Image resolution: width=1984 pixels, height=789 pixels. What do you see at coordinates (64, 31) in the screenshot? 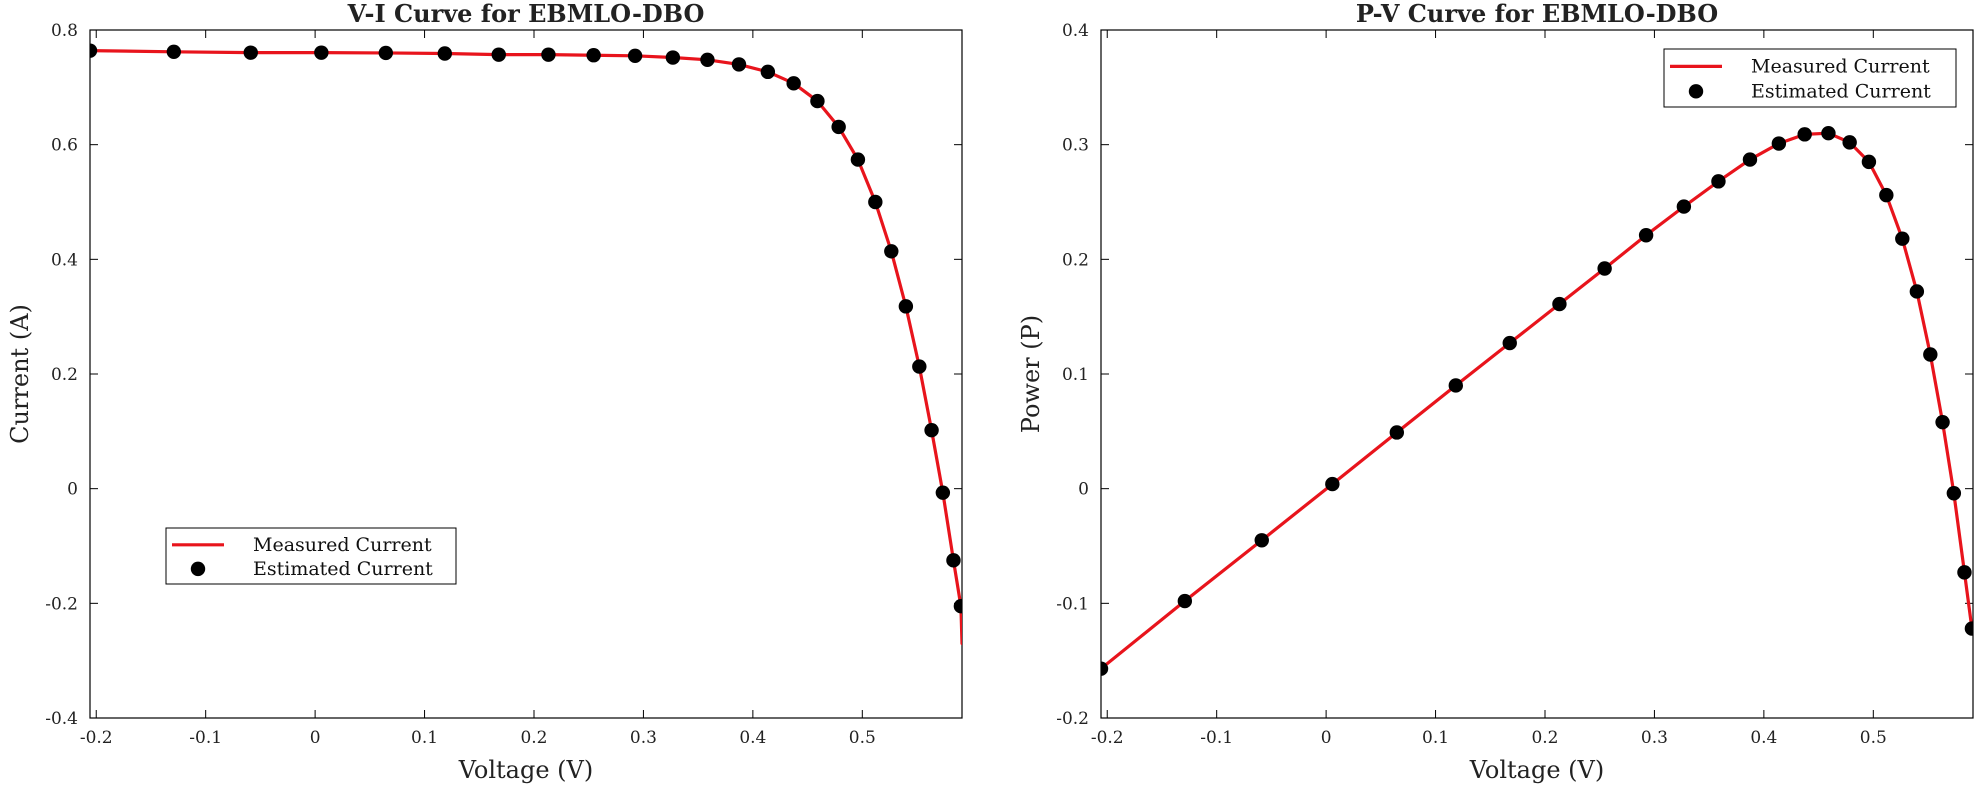
I see `y-tick-label: 0.8` at bounding box center [64, 31].